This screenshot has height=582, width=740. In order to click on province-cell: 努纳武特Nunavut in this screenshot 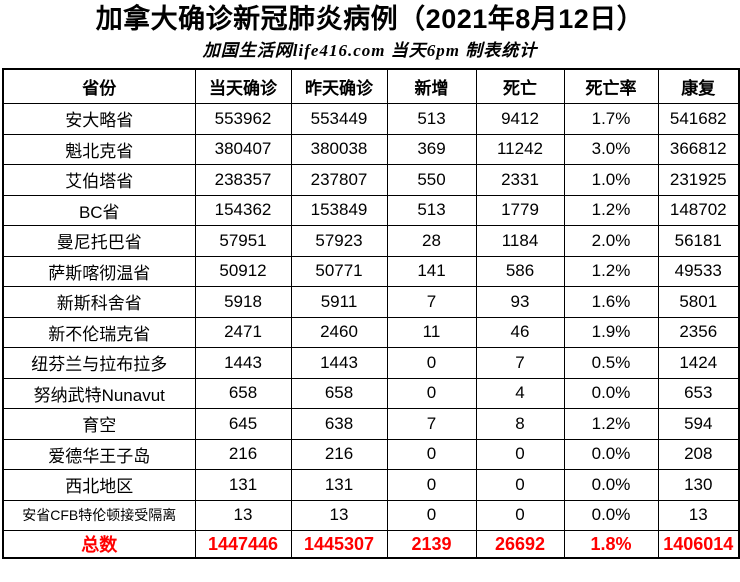, I will do `click(99, 393)`.